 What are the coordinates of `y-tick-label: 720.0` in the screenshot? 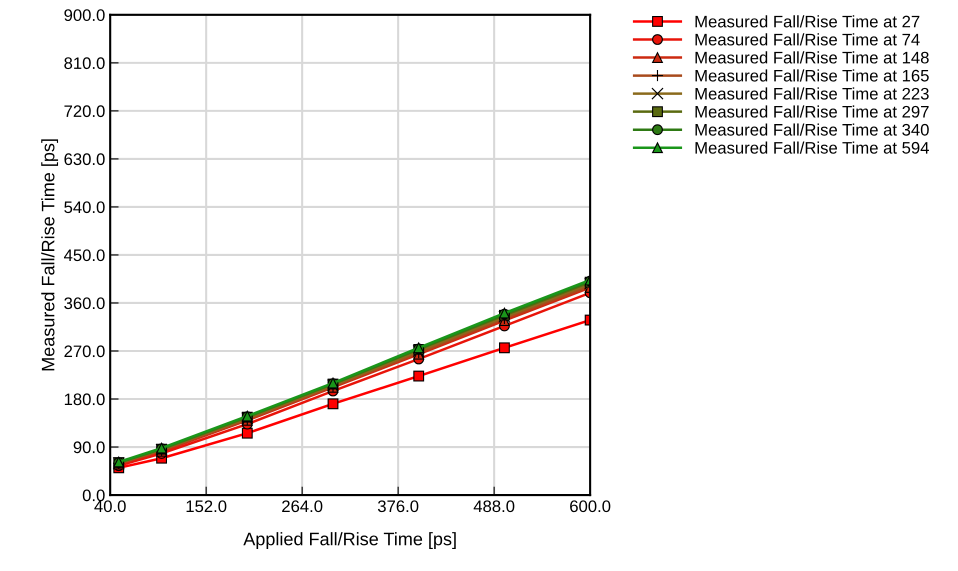 It's located at (84, 111).